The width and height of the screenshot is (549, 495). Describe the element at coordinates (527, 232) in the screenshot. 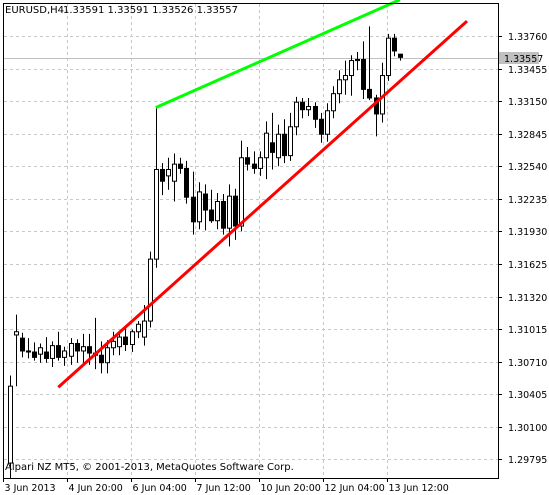

I see `y-tick-label: 1.31930` at that location.